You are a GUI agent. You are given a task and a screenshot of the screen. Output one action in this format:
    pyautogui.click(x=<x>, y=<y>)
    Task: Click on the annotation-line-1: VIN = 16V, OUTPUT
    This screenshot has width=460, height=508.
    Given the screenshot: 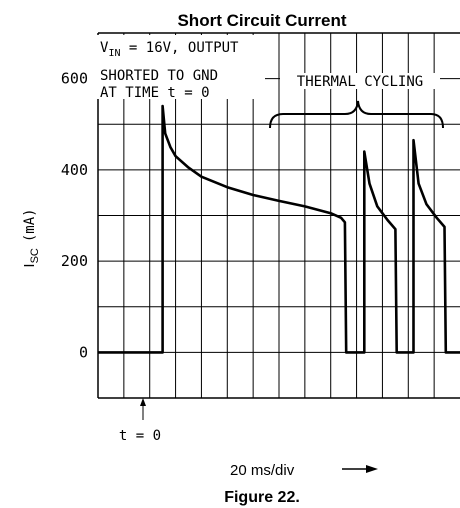 What is the action you would take?
    pyautogui.click(x=169, y=49)
    